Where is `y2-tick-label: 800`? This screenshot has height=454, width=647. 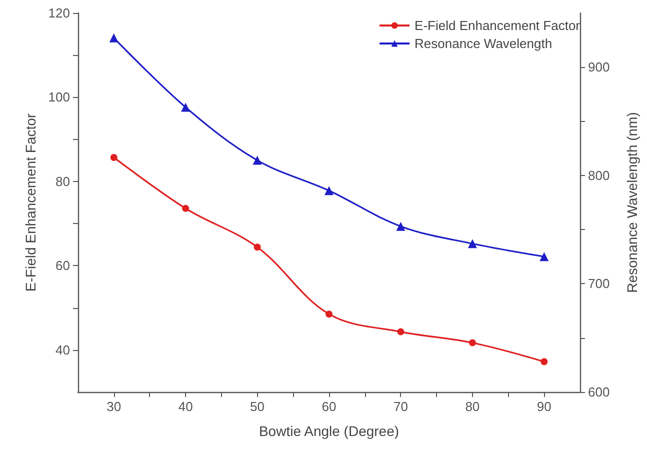
y2-tick-label: 800 is located at coordinates (599, 175).